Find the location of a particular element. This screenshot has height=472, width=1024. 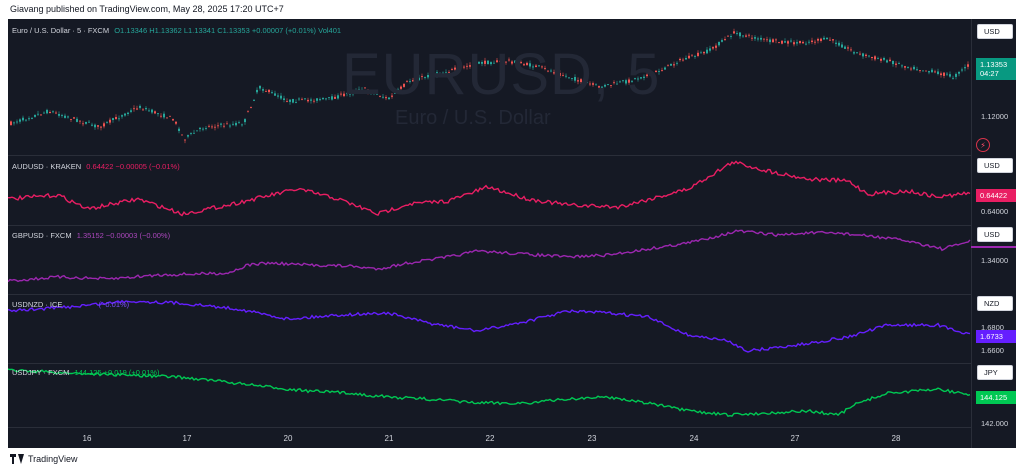

legend-usdjpy: USDJPY · FXCM 144.125 +0.019 (+0.01%) is located at coordinates (86, 372).